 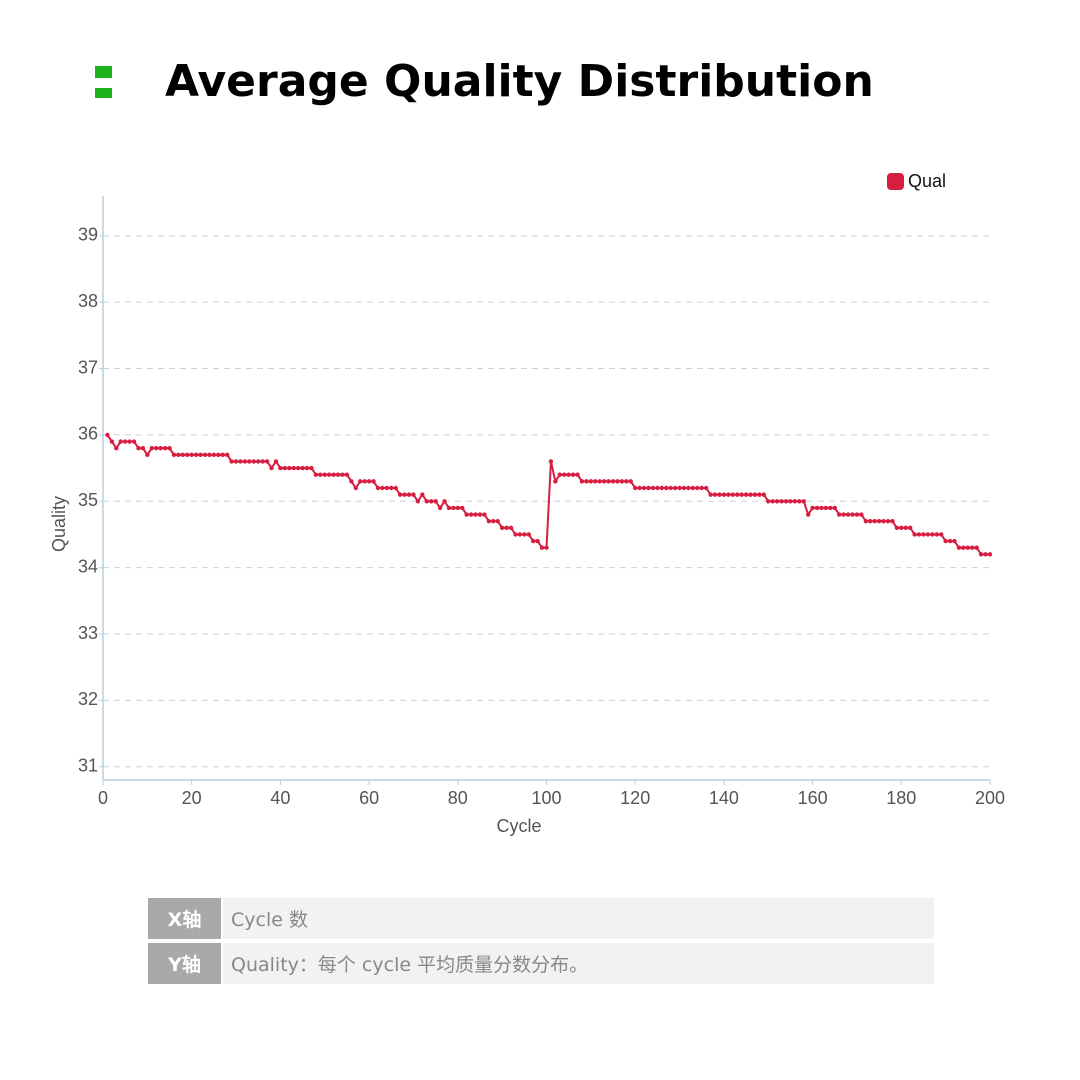 What do you see at coordinates (88, 500) in the screenshot?
I see `y-tick-label: 35` at bounding box center [88, 500].